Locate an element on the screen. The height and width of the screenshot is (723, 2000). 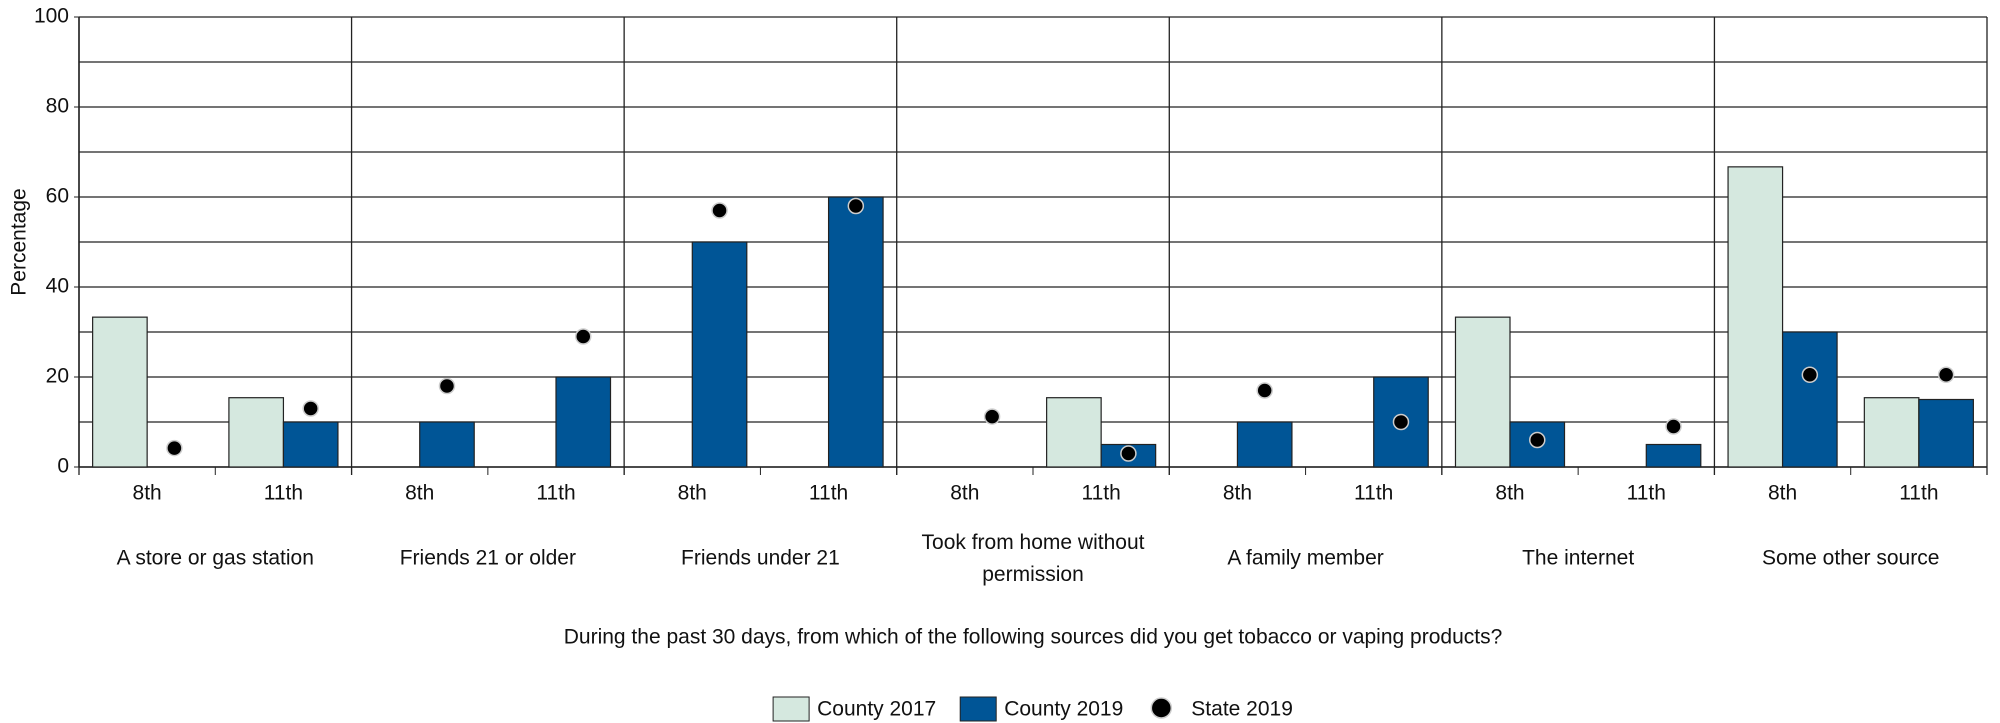
y-tick-label: 100 is located at coordinates (51, 16).